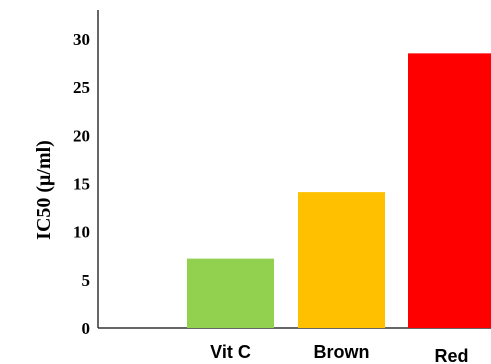  Describe the element at coordinates (44, 190) in the screenshot. I see `y-axis-title: IC50 (μ/ml)` at that location.